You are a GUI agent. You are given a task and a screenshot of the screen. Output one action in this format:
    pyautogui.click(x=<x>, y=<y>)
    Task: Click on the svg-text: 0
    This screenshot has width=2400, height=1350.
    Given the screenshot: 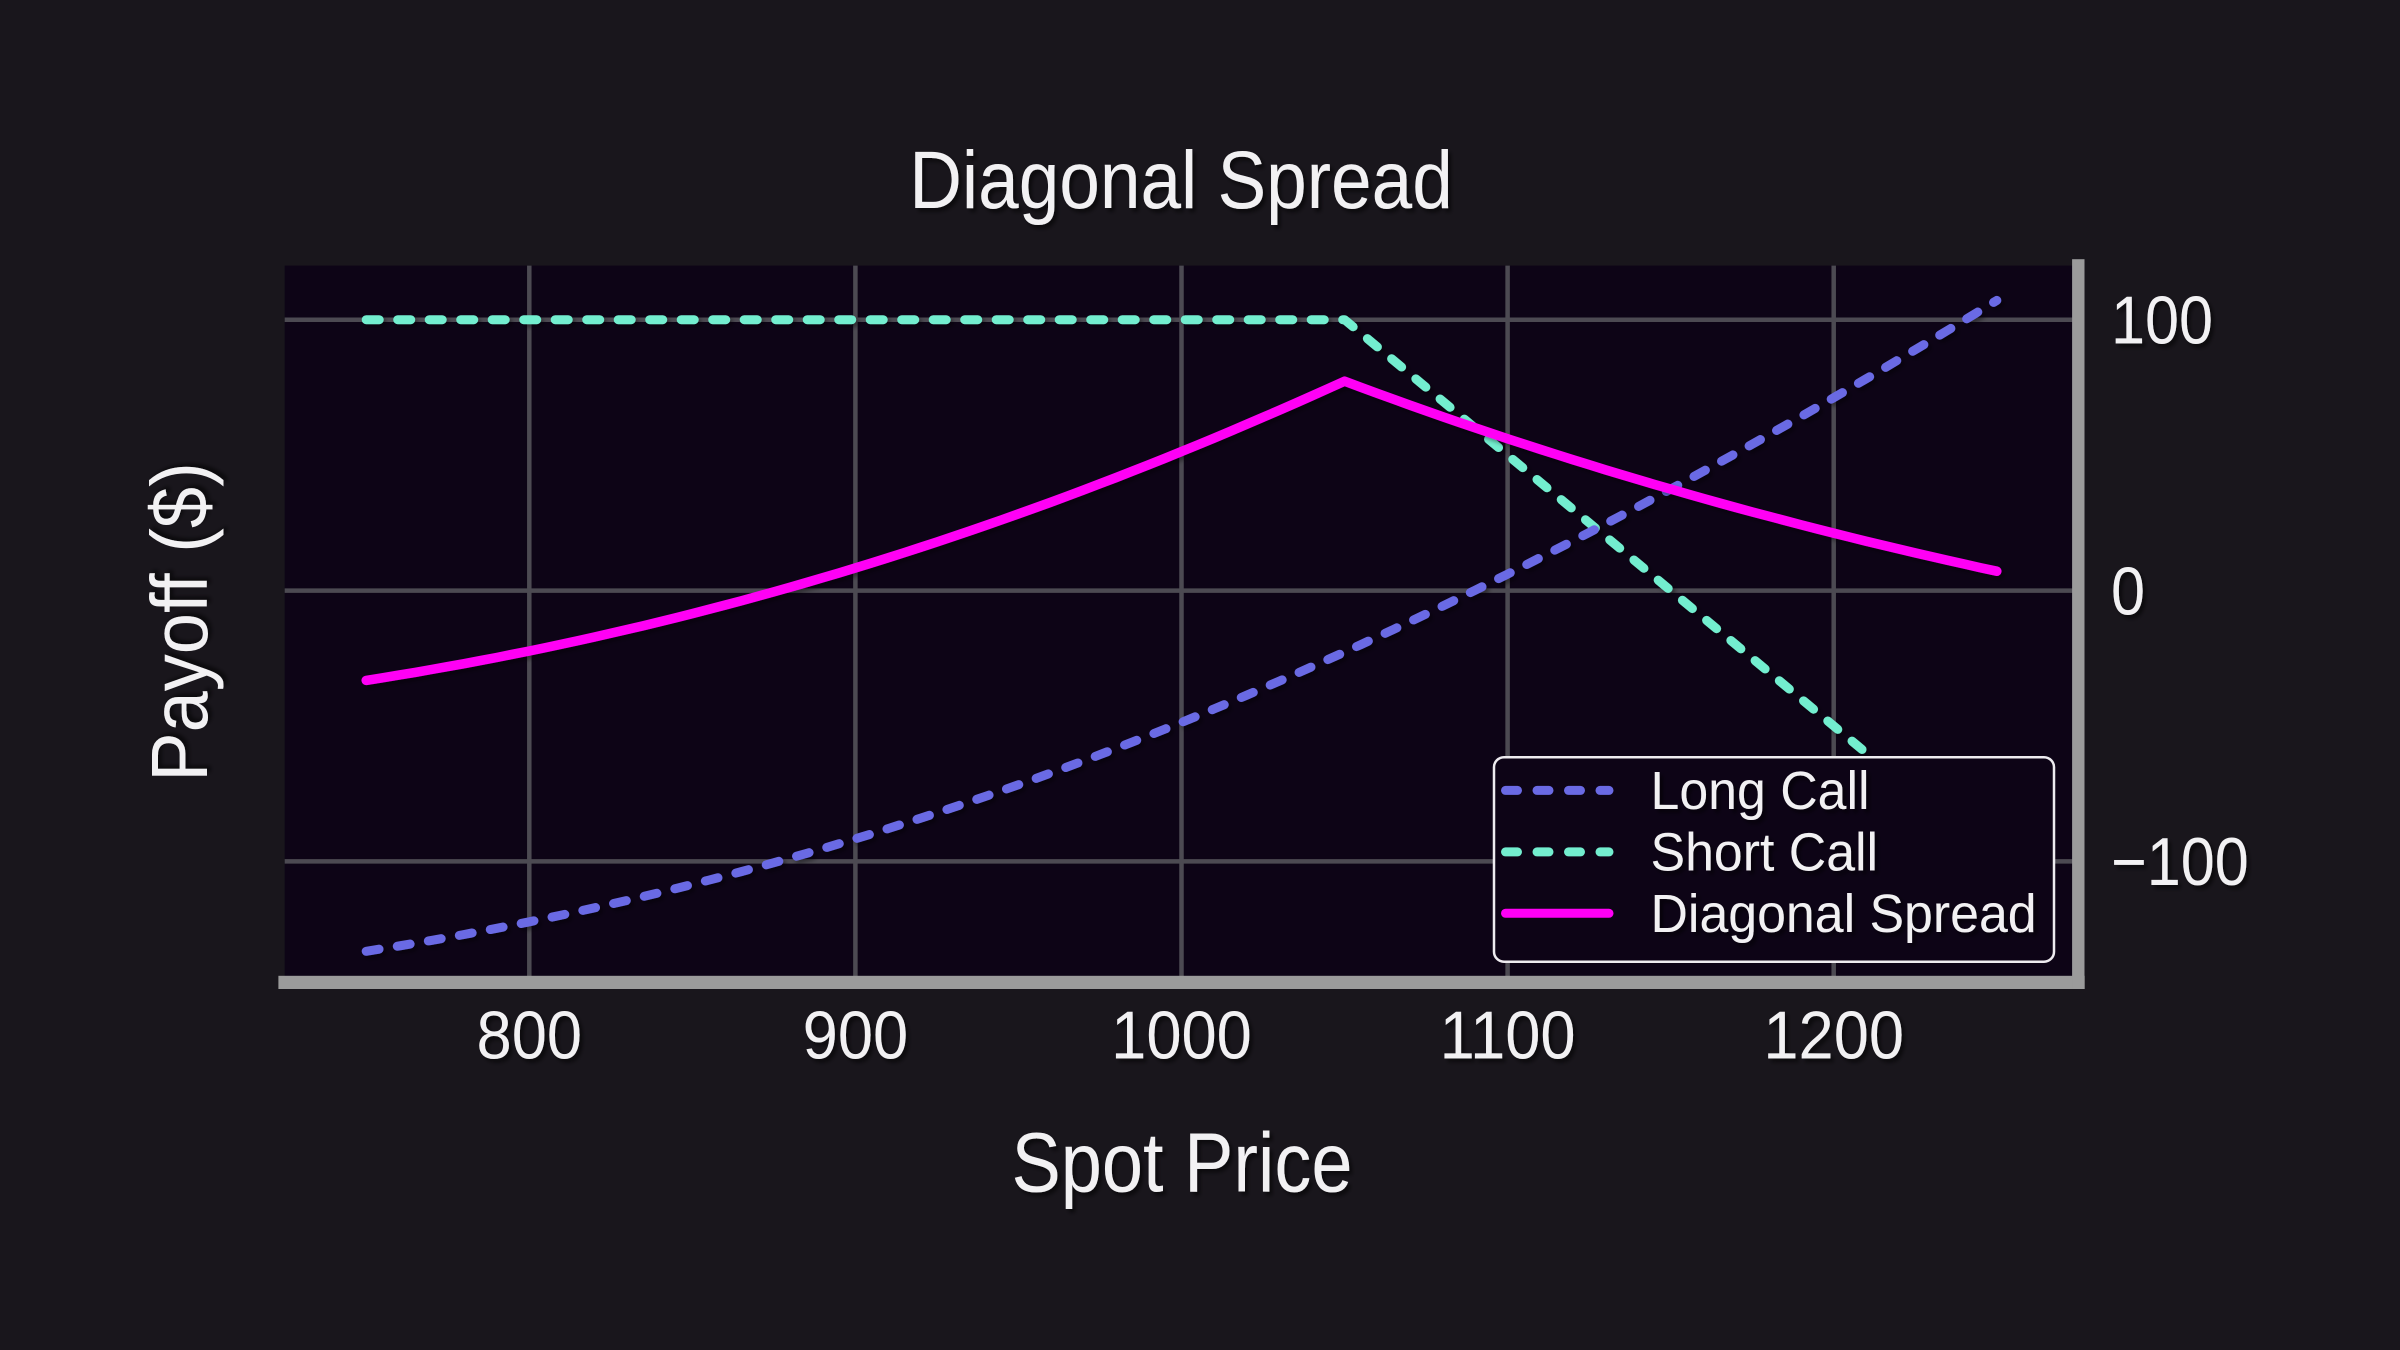 What is the action you would take?
    pyautogui.click(x=2128, y=590)
    